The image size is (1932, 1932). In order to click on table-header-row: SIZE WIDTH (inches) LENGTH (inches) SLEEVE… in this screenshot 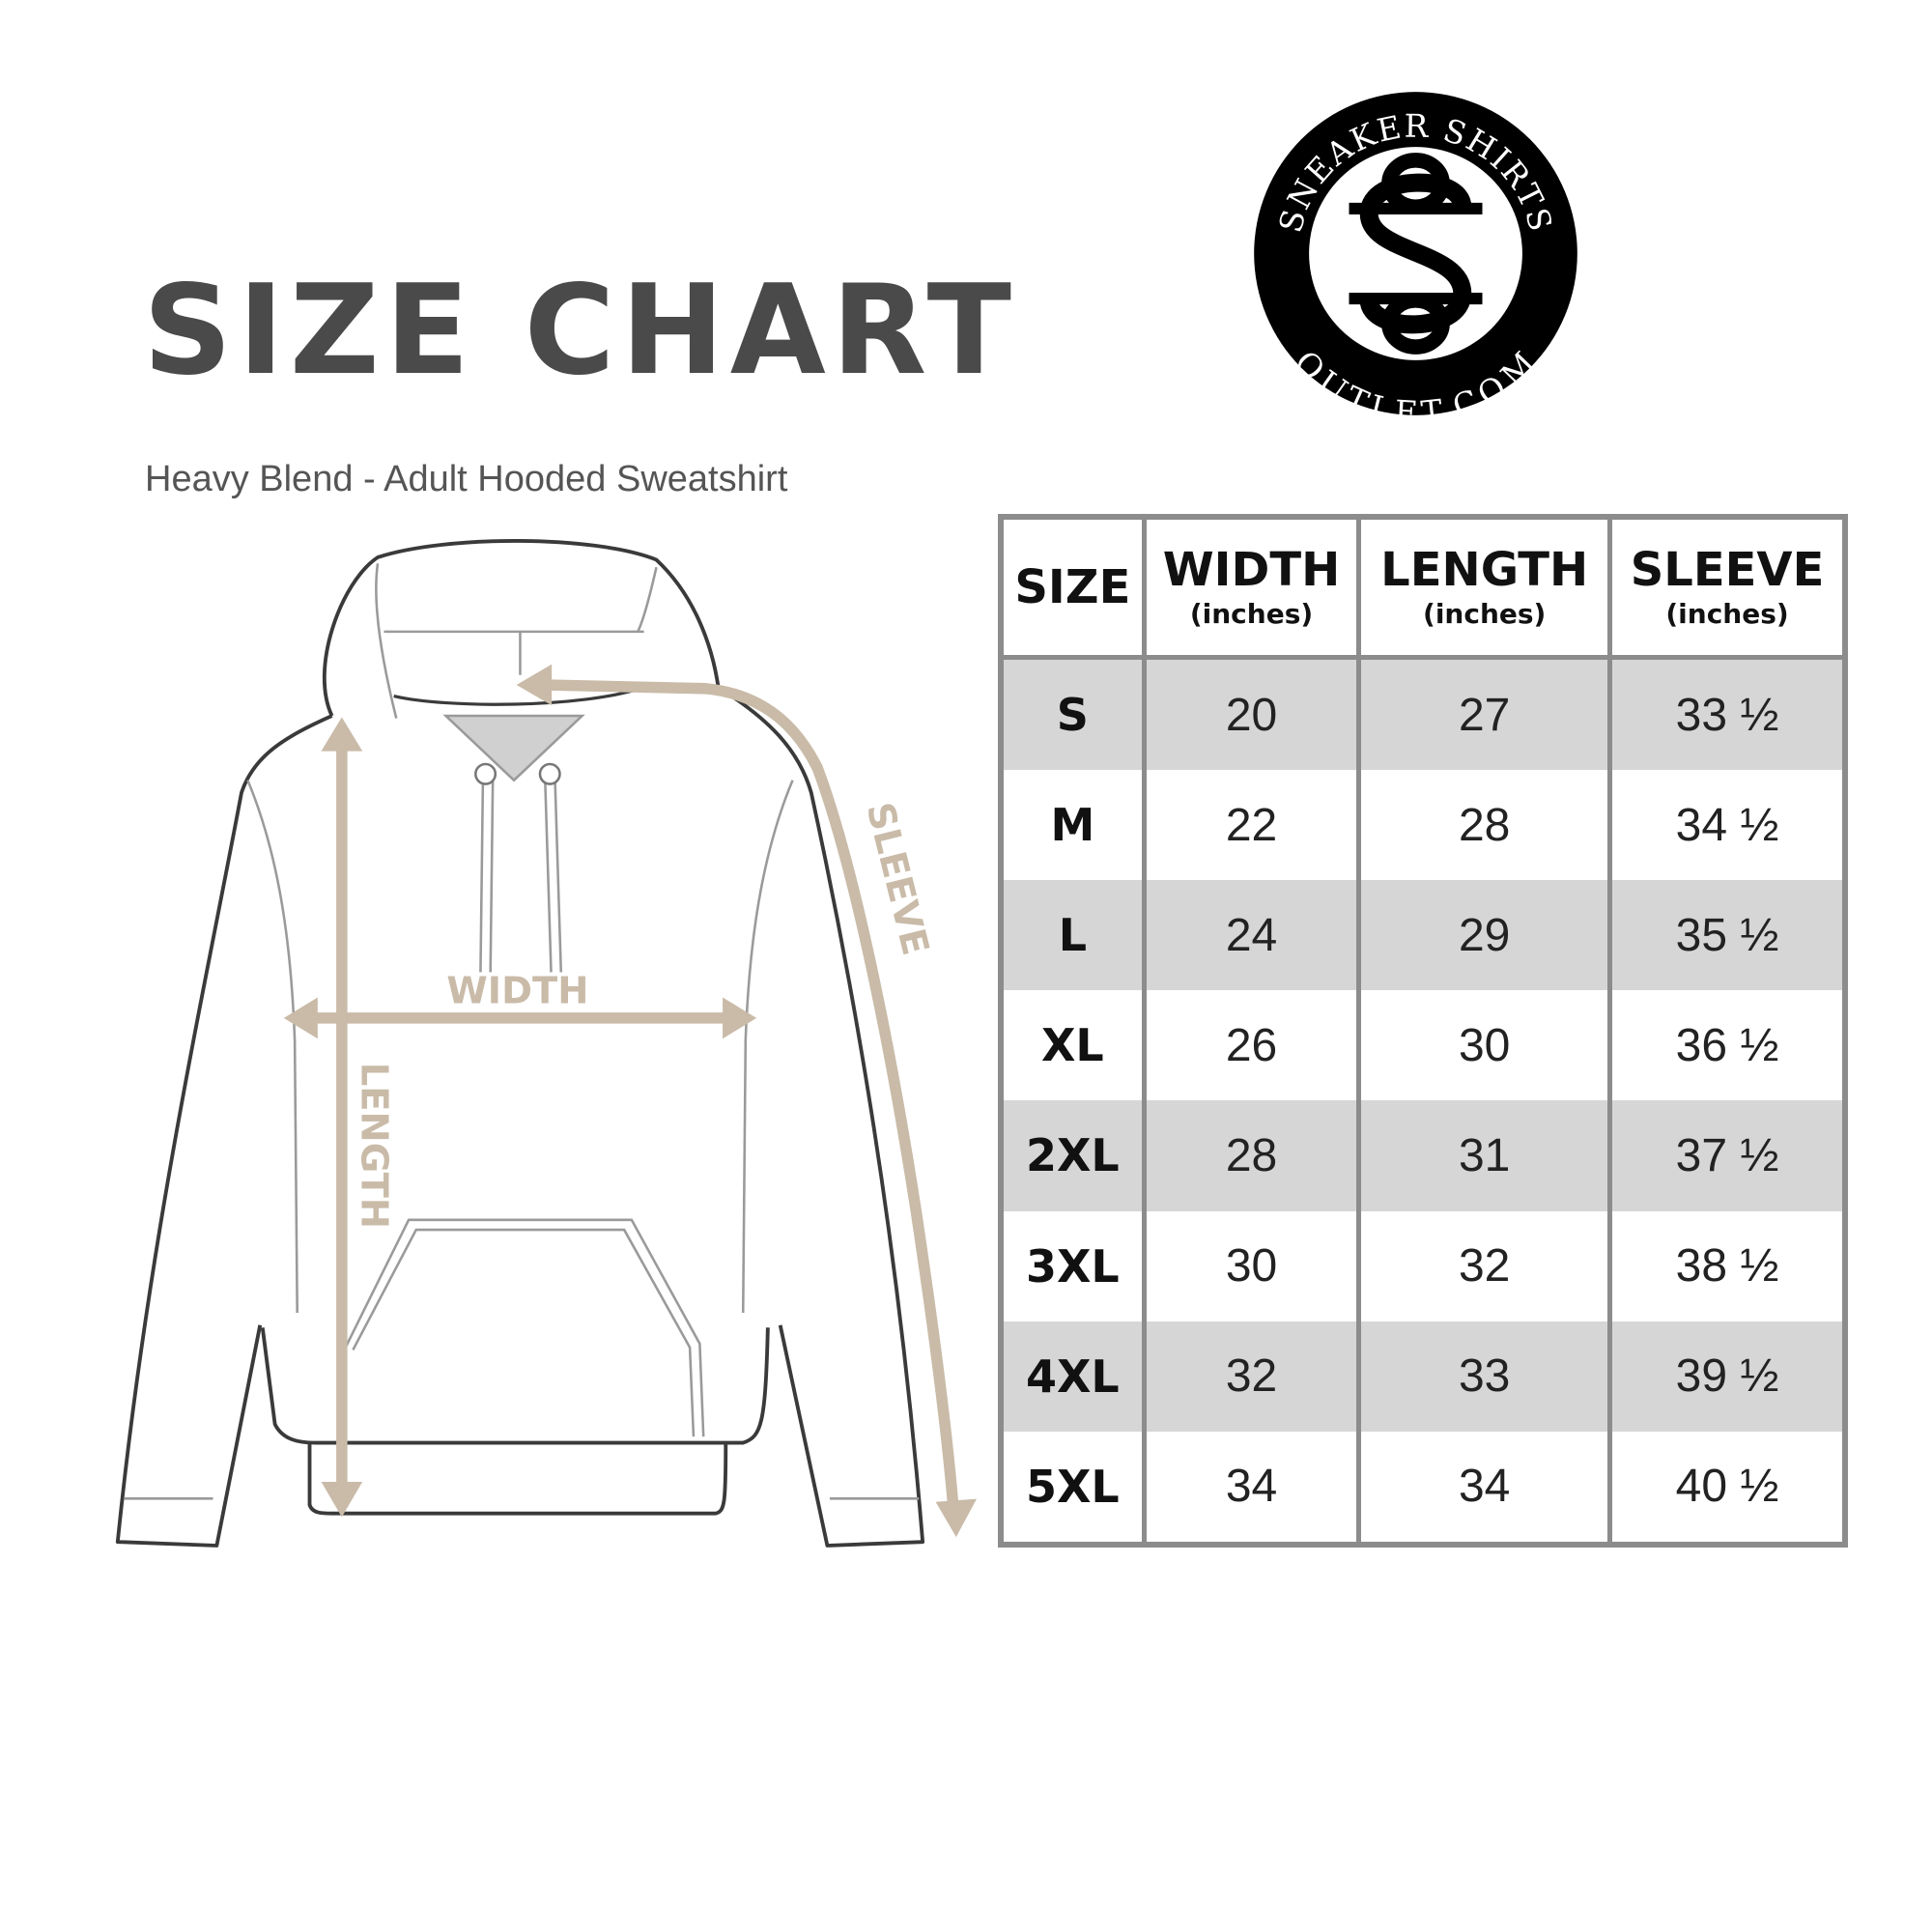, I will do `click(1423, 587)`.